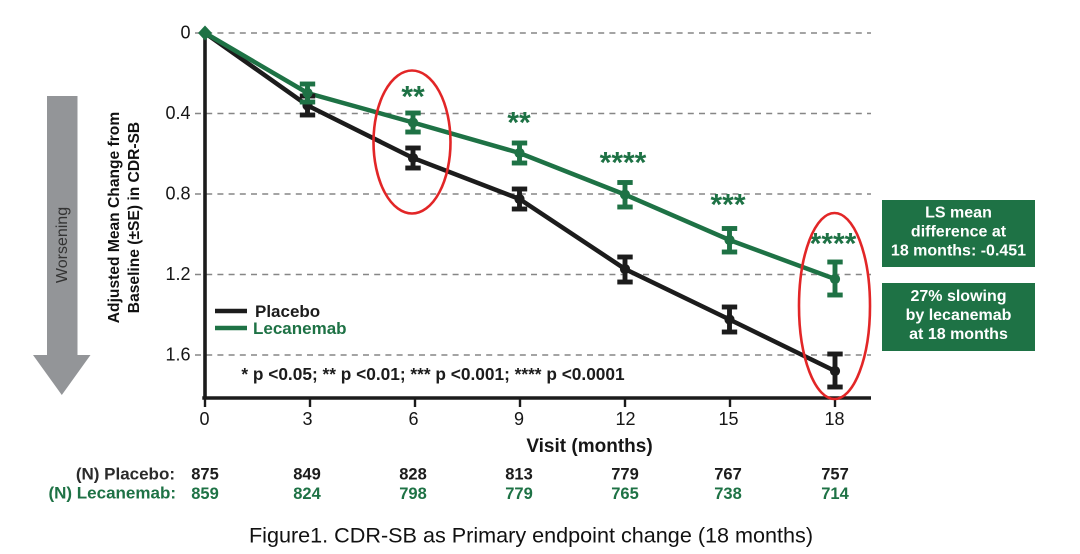  I want to click on svg-text: Worsening, so click(62, 245).